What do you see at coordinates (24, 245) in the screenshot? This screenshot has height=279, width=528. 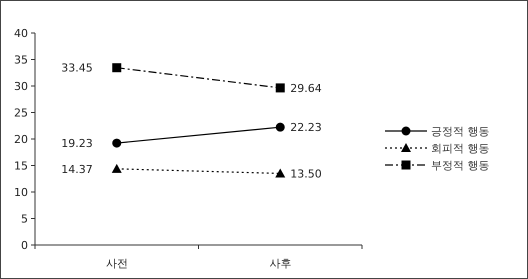 I see `y-tick-label: 0` at bounding box center [24, 245].